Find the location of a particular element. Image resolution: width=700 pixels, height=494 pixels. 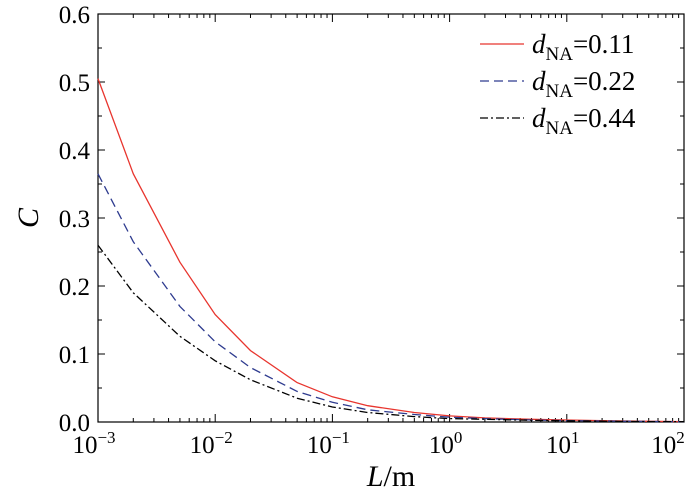

legend-label-3: dNA=0.44 is located at coordinates (584, 121).